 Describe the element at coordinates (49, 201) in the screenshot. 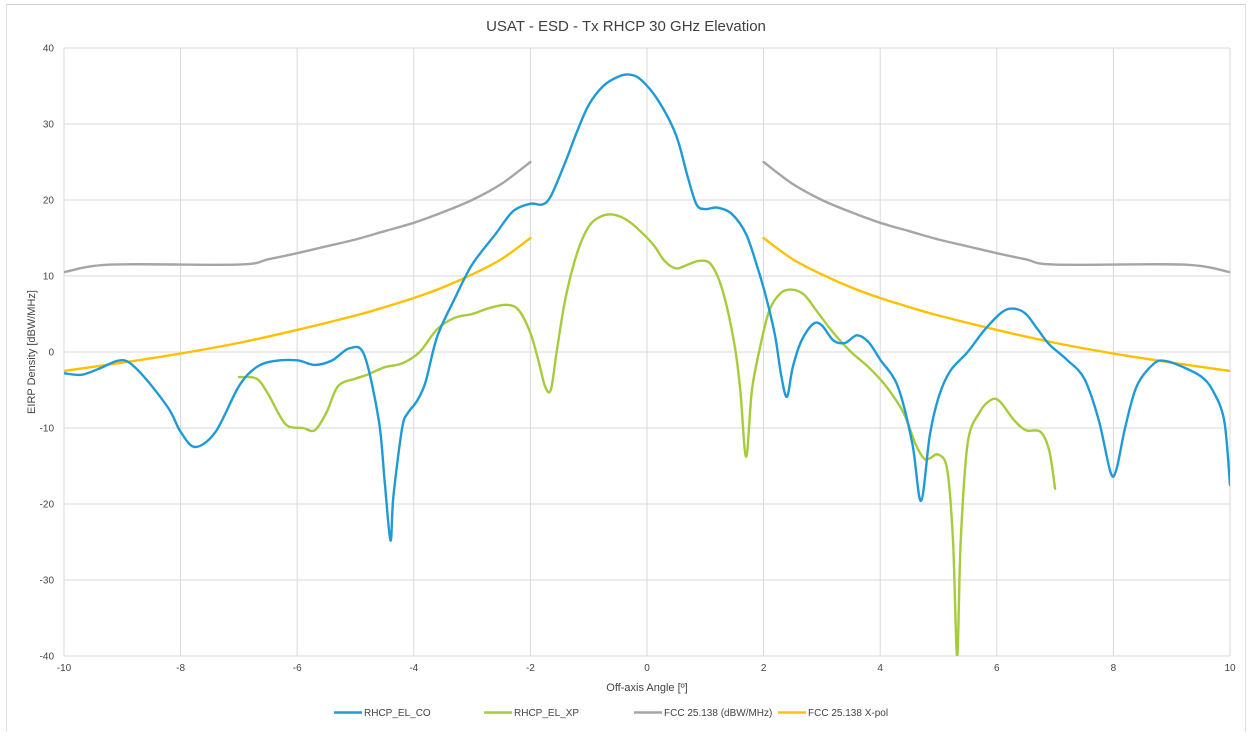

I see `y-tick-label: 20` at that location.